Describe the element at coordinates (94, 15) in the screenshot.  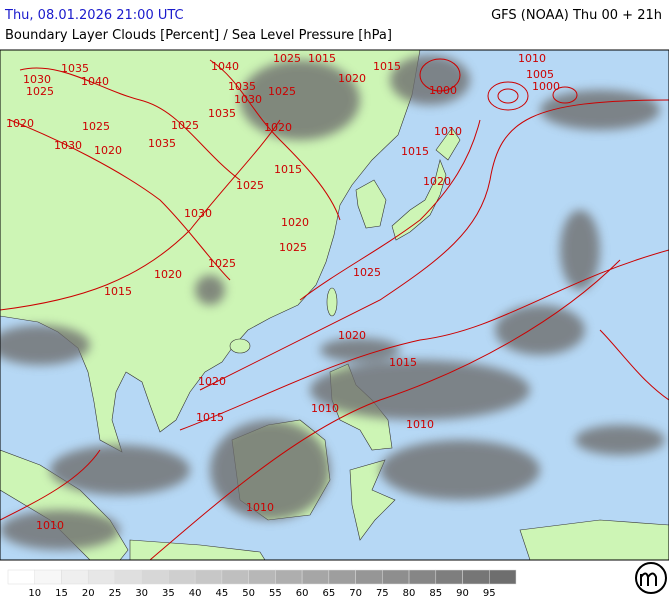
I see `datetime: Thu, 08.01.2026 21:00 UTC` at that location.